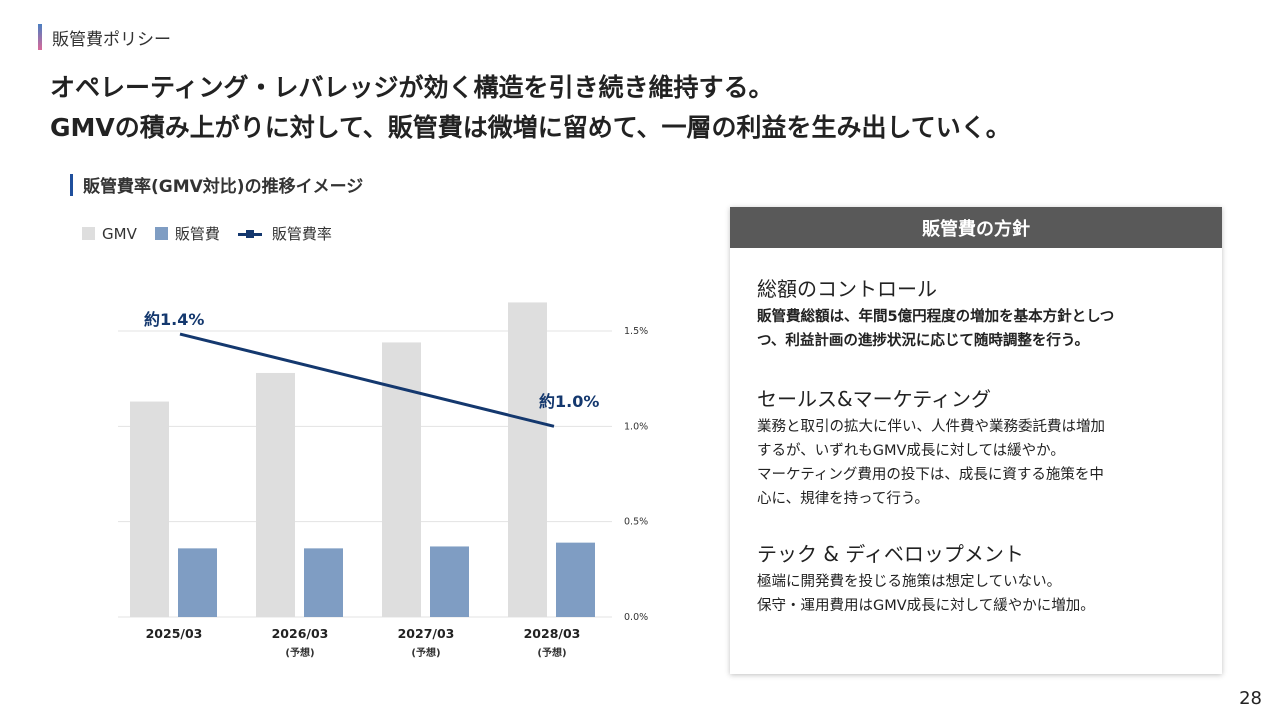 The image size is (1280, 720). I want to click on policy-heading: 総額のコントロール, so click(847, 289).